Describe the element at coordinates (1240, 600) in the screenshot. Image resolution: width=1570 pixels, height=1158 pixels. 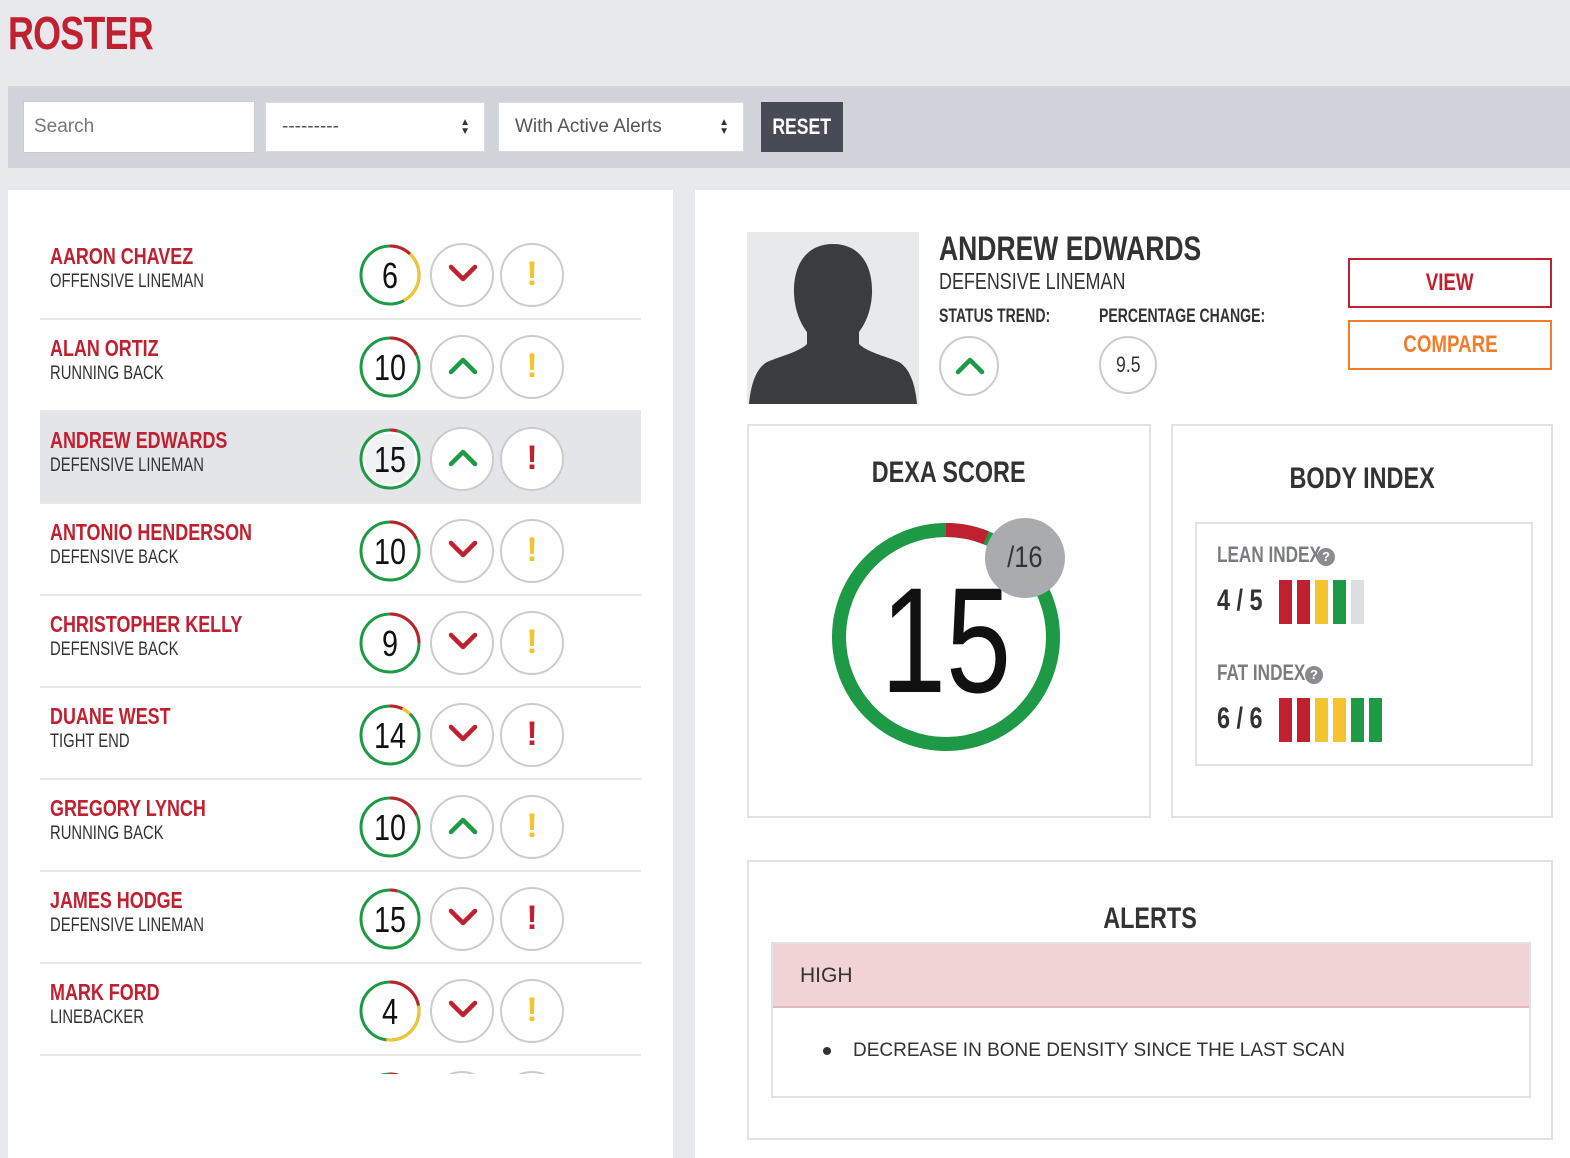
I see `lean-index-score: 4 / 5` at that location.